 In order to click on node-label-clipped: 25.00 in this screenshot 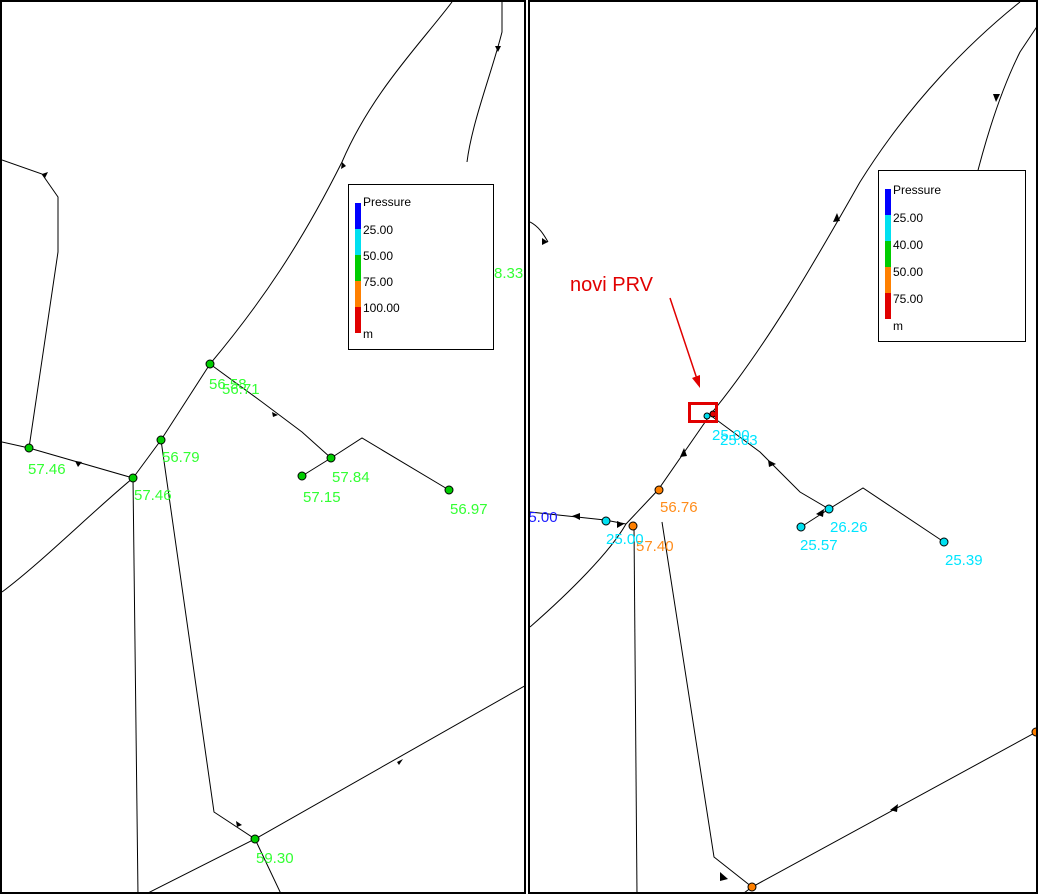, I will do `click(544, 517)`.